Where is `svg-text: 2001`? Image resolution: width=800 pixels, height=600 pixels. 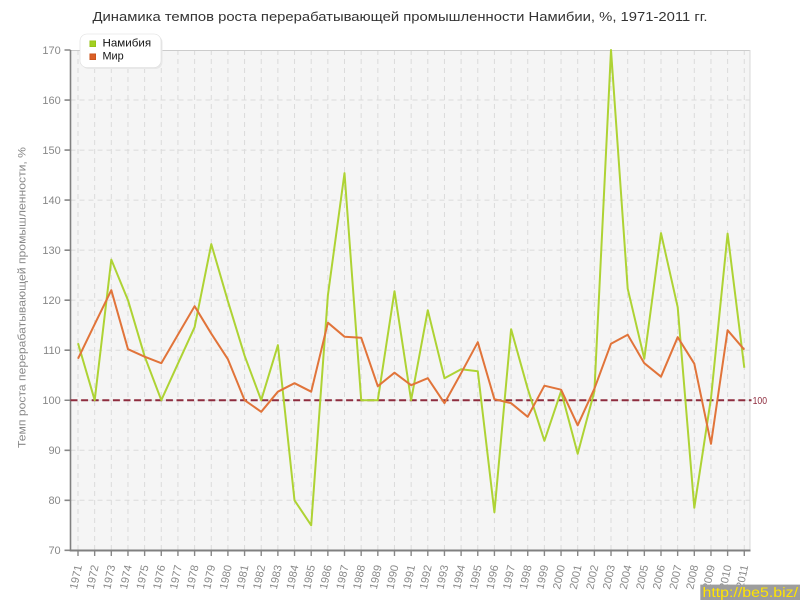 svg-text: 2001 is located at coordinates (576, 577).